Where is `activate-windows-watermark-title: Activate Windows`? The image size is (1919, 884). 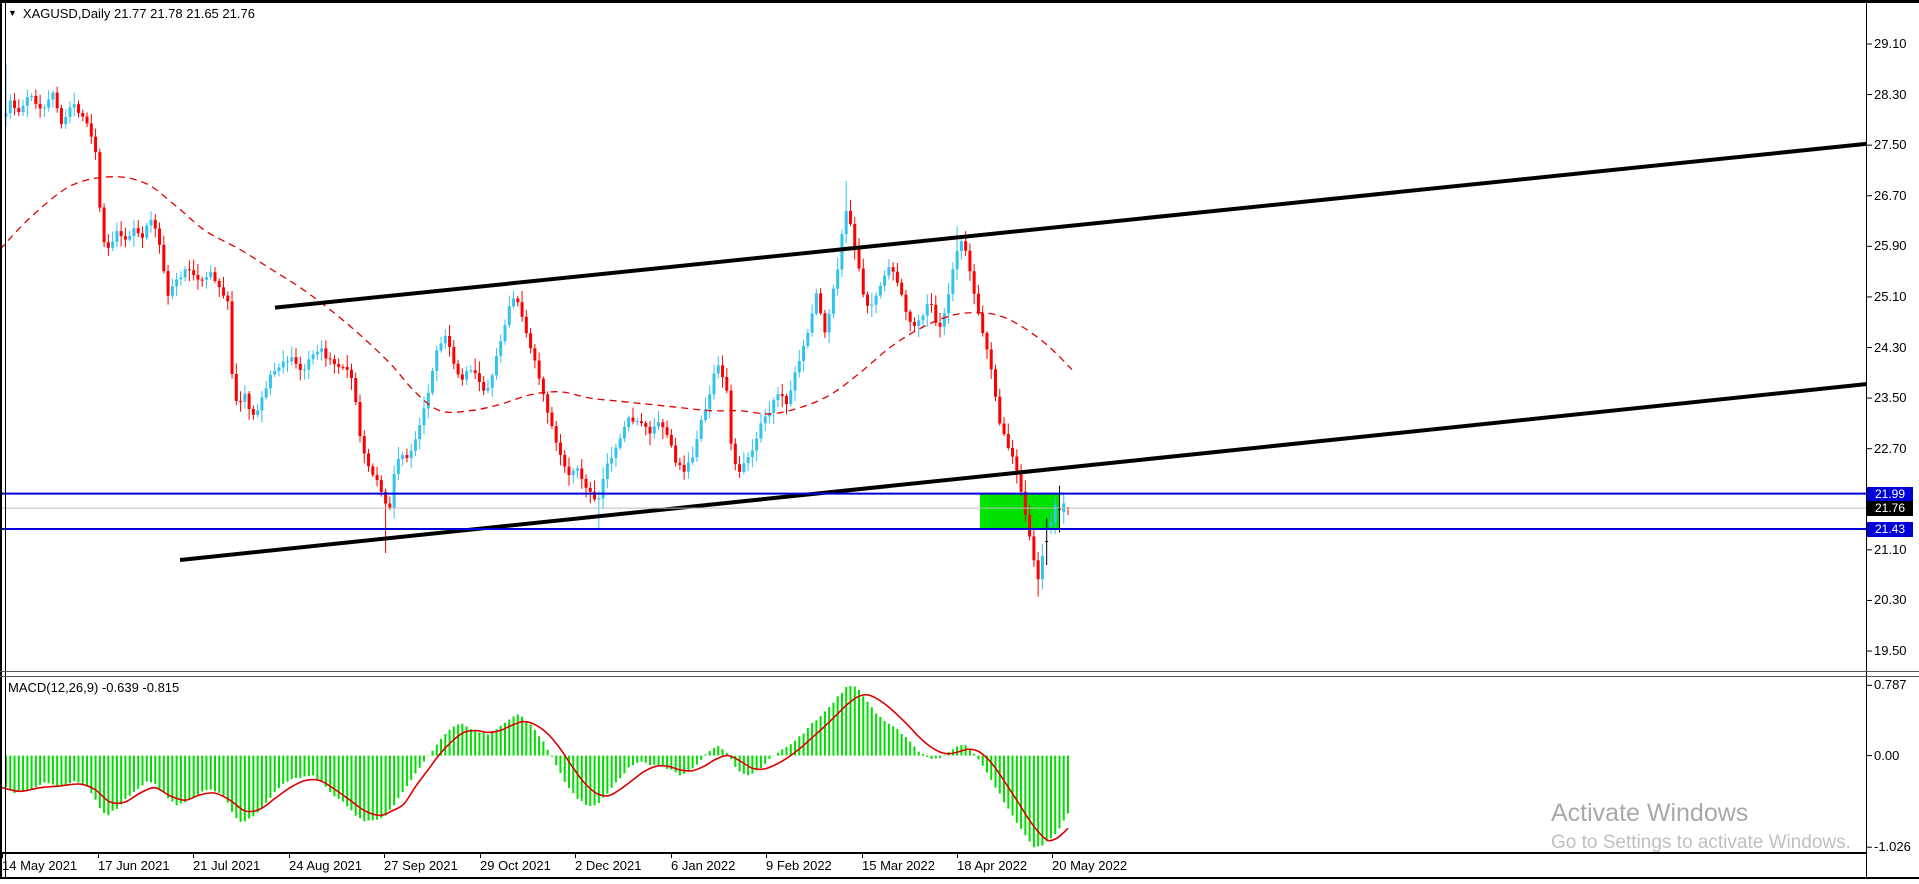 activate-windows-watermark-title: Activate Windows is located at coordinates (1650, 813).